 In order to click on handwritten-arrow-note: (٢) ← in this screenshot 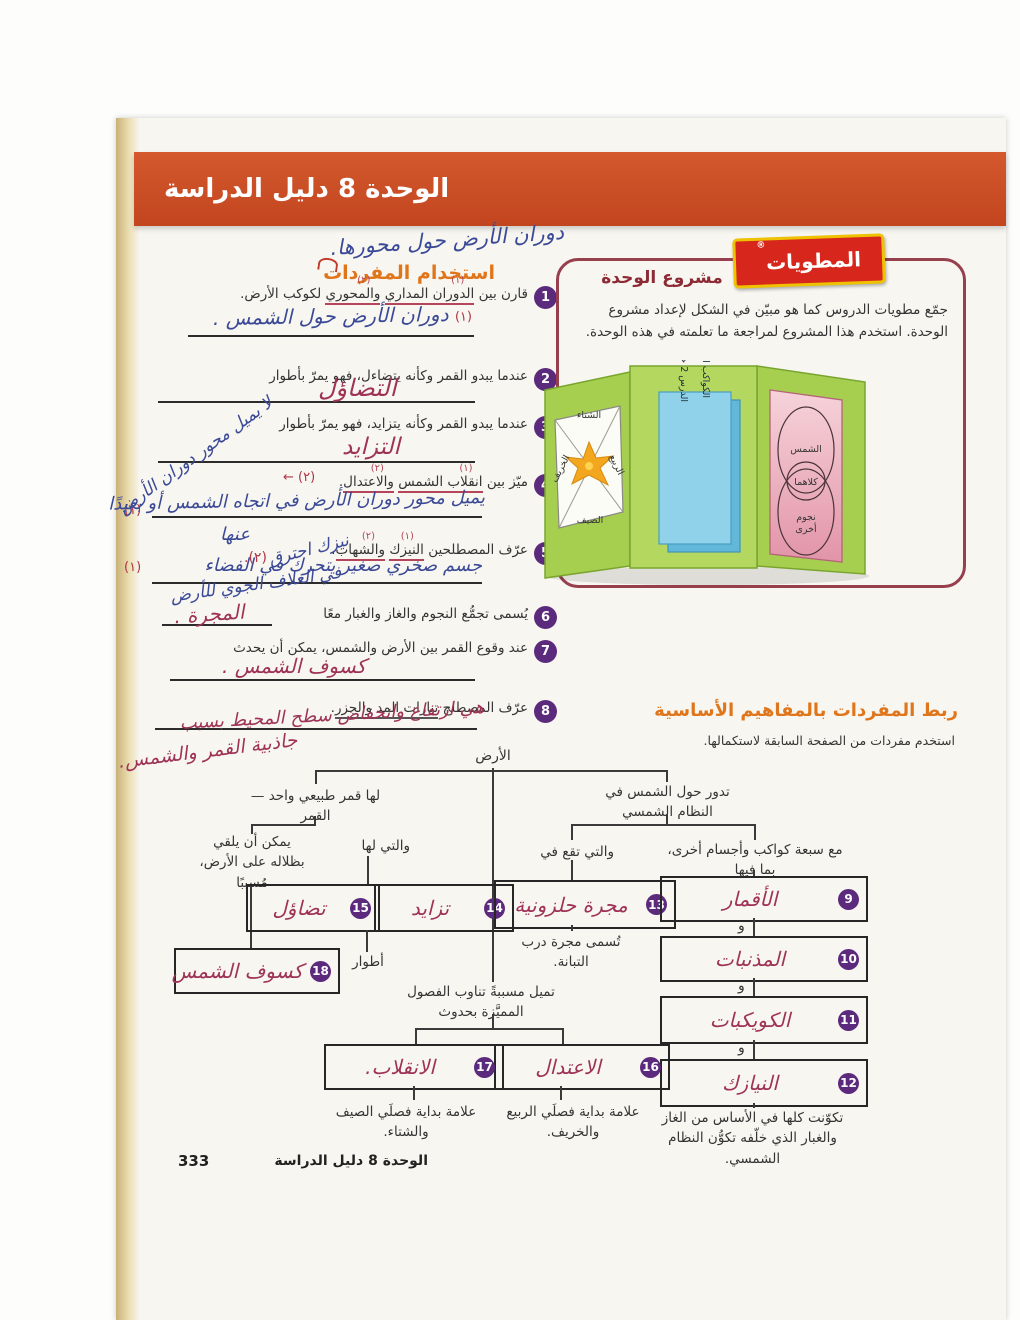, I will do `click(299, 477)`.